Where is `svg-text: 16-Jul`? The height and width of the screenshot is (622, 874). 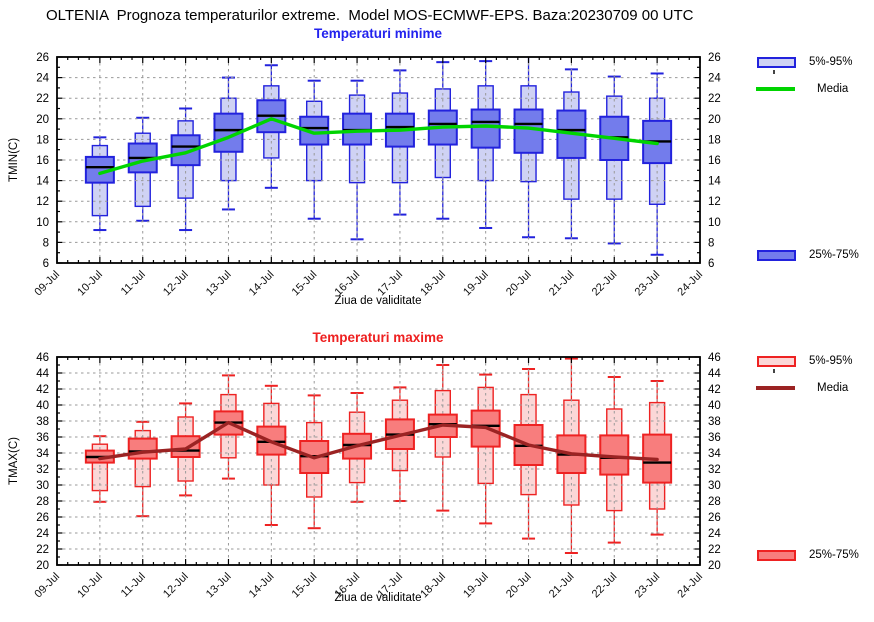
svg-text: 16-Jul is located at coordinates (348, 284).